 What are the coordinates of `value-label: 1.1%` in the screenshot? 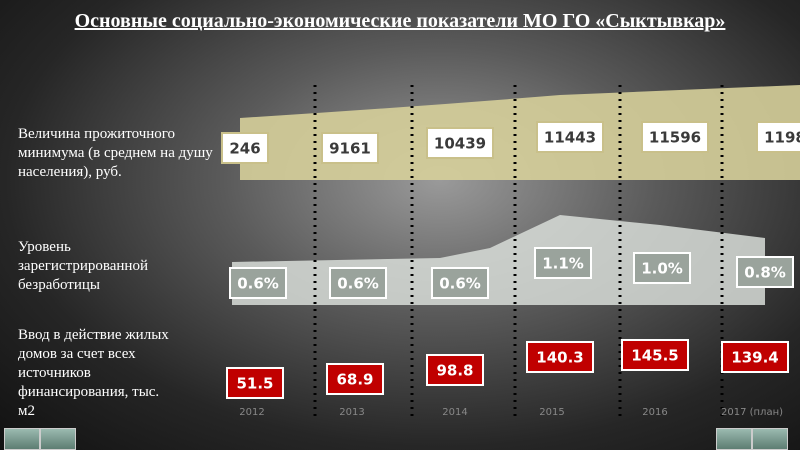 It's located at (563, 264).